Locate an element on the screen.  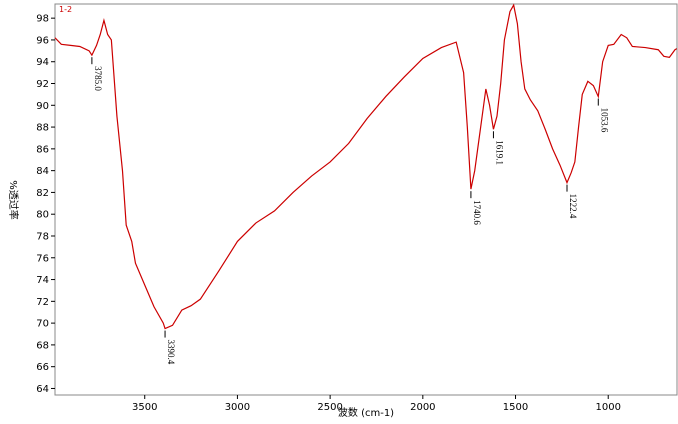
y-tick-label: 98 is located at coordinates (42, 19).